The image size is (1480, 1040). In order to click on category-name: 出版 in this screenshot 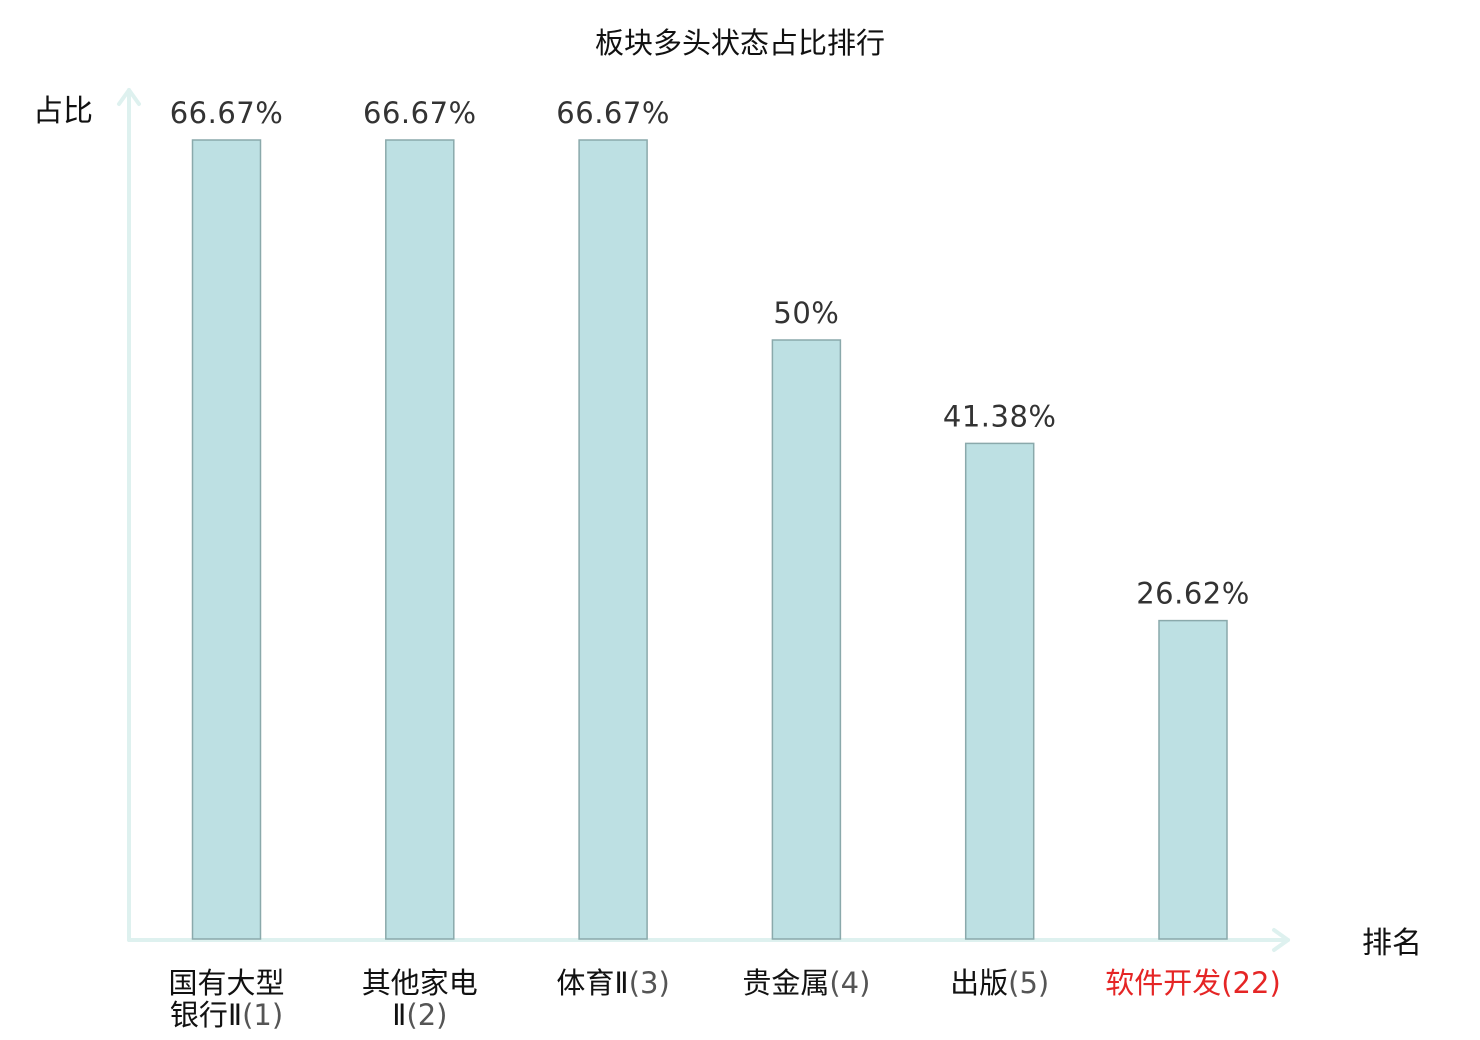, I will do `click(979, 983)`.